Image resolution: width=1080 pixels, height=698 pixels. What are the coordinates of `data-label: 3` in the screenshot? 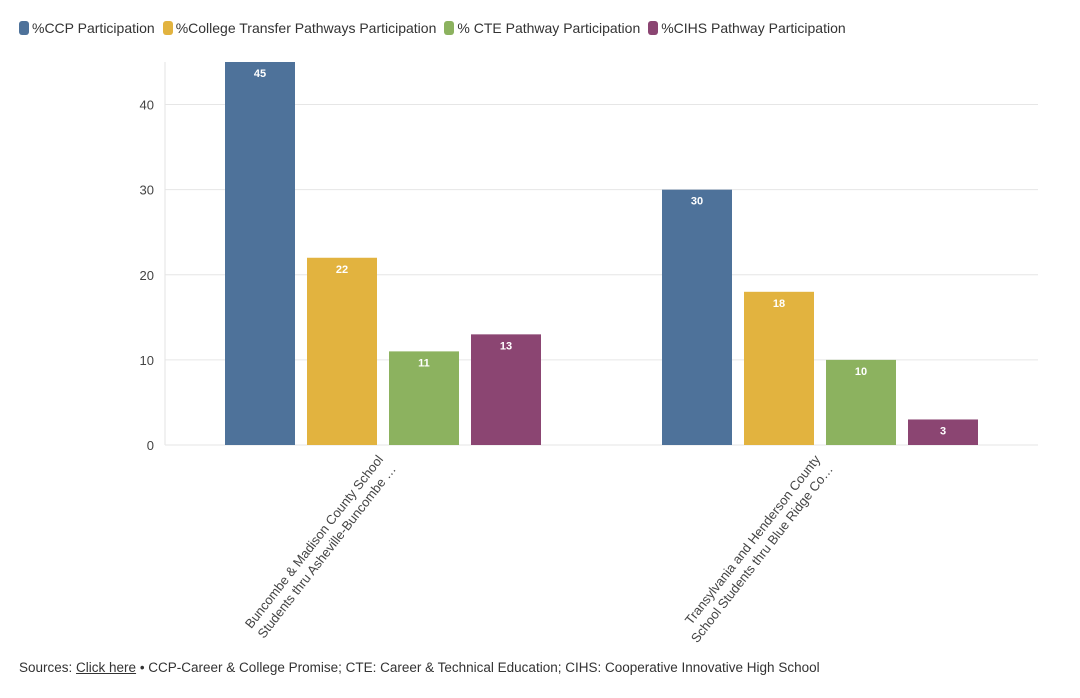 It's located at (943, 431).